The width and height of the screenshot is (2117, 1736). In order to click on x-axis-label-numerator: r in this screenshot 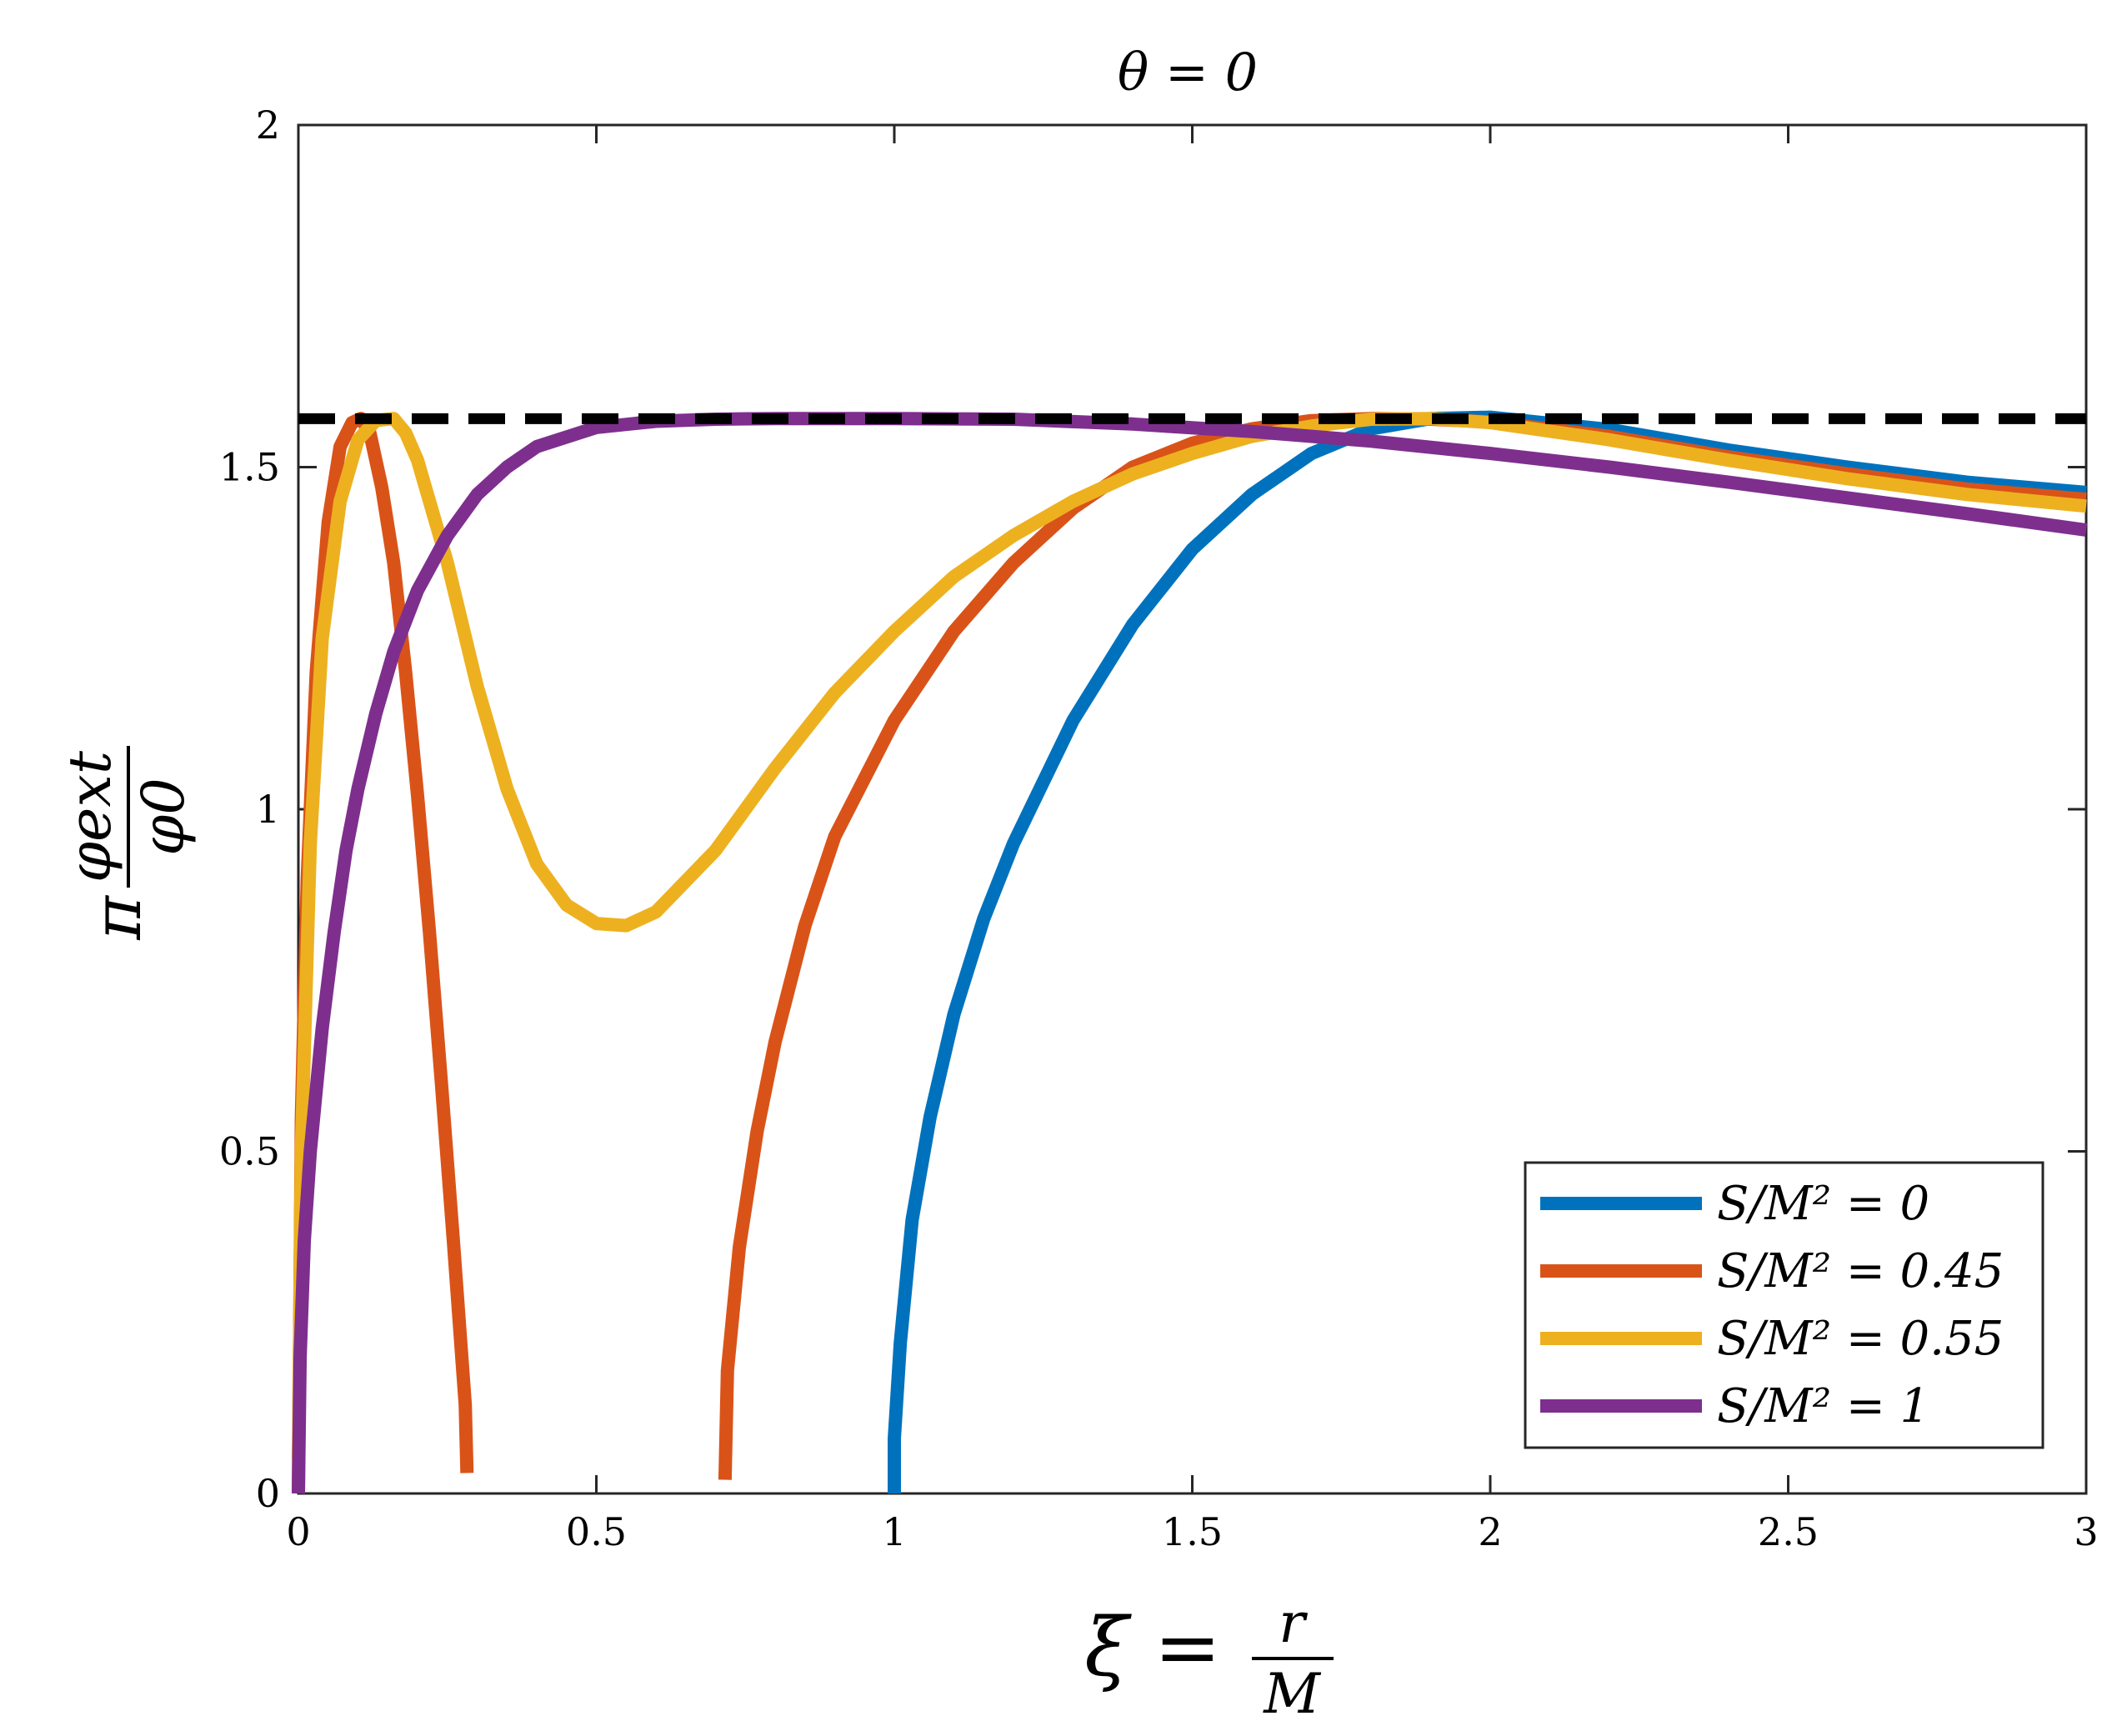, I will do `click(1293, 1623)`.